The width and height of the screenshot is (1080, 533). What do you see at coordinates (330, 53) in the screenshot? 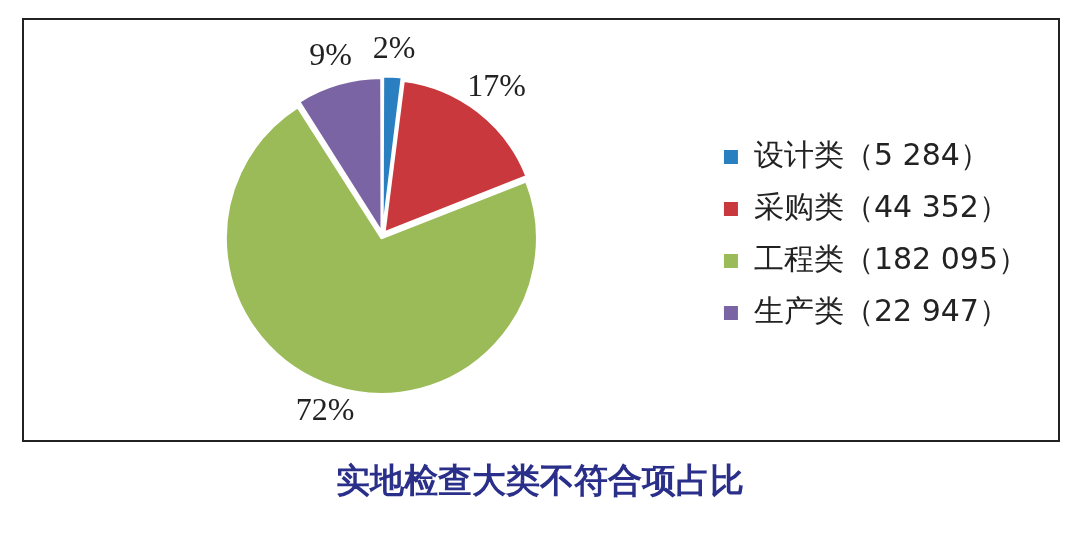
I see `data-label: 9%` at bounding box center [330, 53].